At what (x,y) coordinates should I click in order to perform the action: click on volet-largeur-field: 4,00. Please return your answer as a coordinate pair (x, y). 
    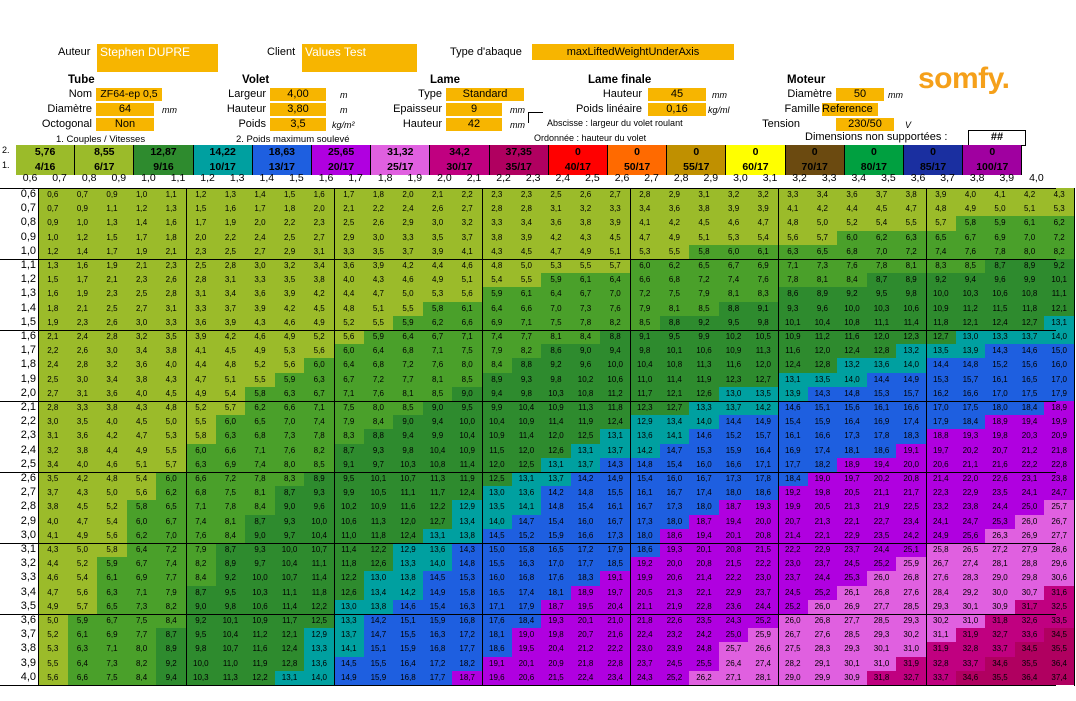
    Looking at the image, I should click on (298, 94).